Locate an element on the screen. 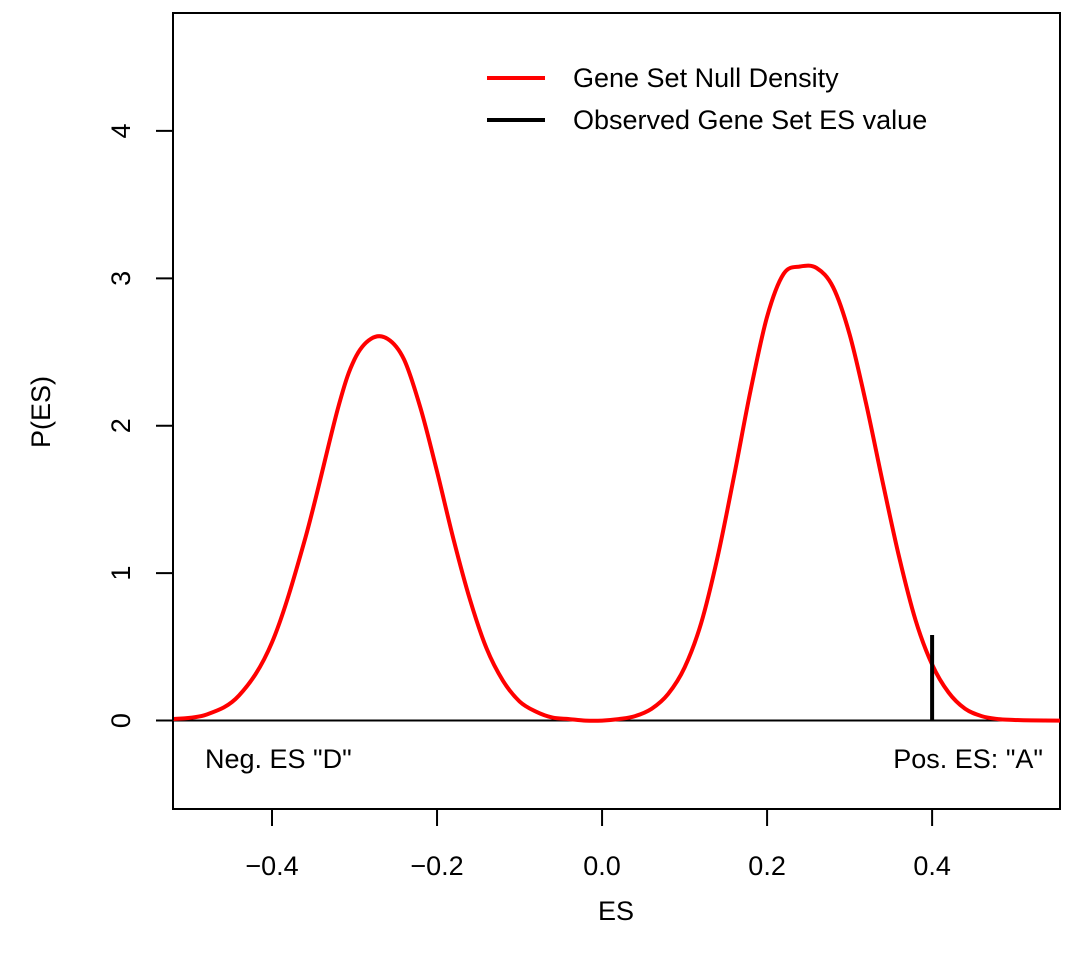 Image resolution: width=1075 pixels, height=960 pixels. x-tick-label: −0.4 is located at coordinates (271, 866).